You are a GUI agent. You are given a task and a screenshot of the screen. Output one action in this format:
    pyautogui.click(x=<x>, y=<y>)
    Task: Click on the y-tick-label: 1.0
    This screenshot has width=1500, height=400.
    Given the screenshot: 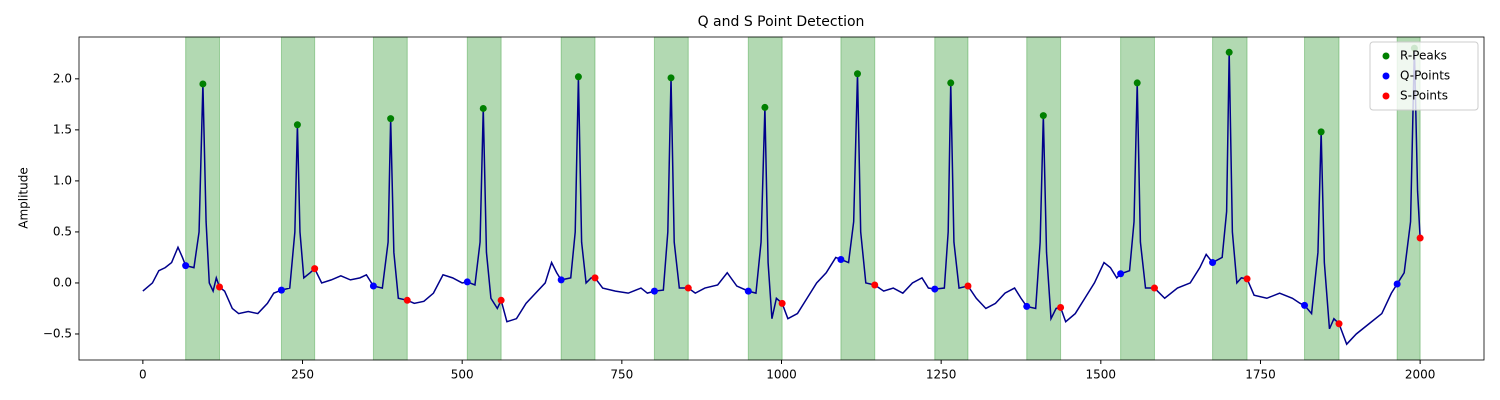 What is the action you would take?
    pyautogui.click(x=62, y=180)
    